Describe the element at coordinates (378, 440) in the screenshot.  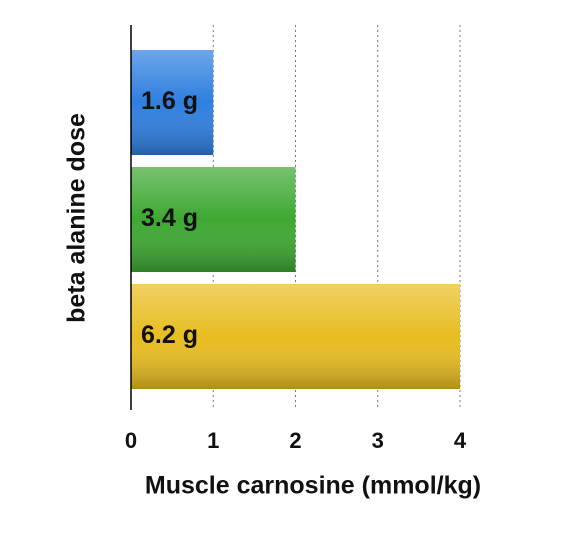
I see `x-tick-label: 3` at that location.